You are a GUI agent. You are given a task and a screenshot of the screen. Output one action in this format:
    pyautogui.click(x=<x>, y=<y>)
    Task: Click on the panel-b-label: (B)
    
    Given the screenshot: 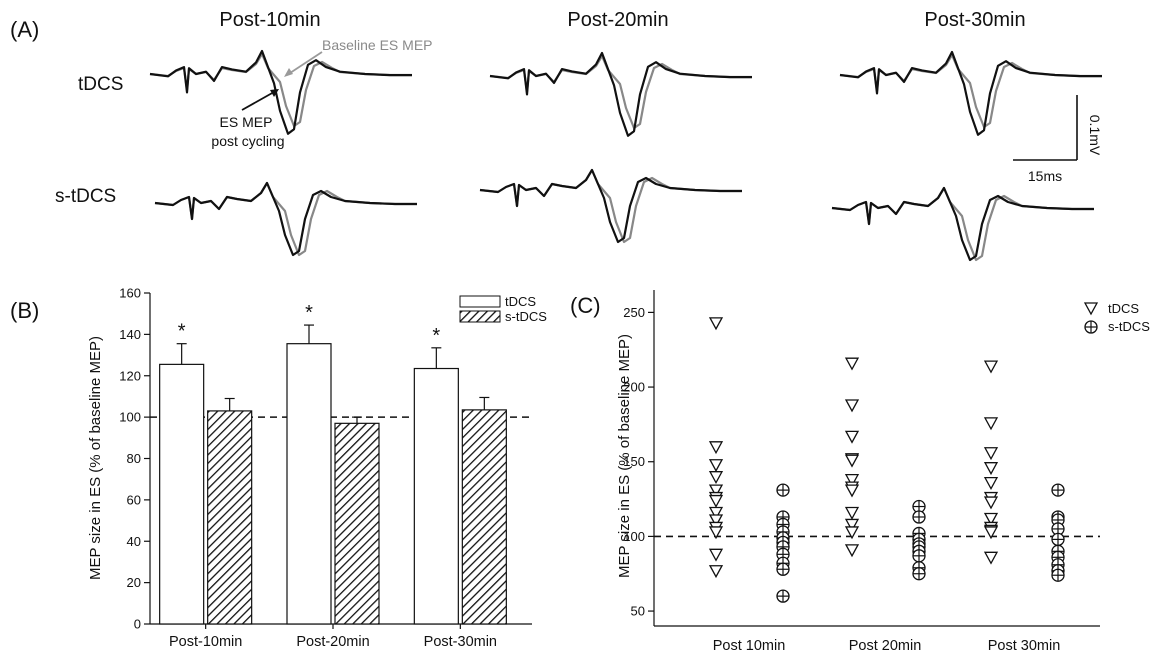 What is the action you would take?
    pyautogui.click(x=24, y=310)
    